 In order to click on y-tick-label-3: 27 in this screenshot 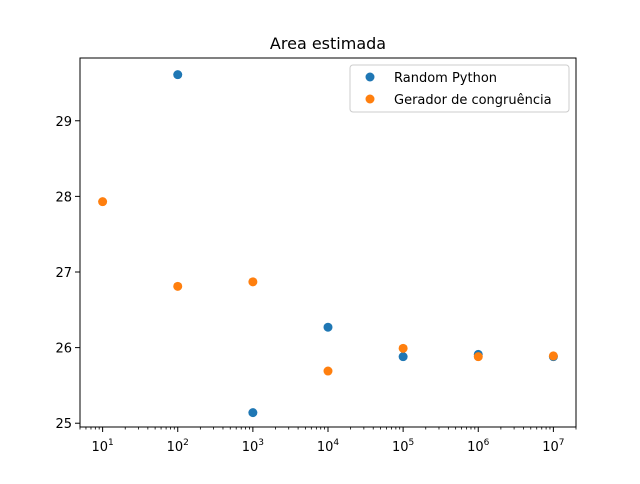, I will do `click(63, 273)`.